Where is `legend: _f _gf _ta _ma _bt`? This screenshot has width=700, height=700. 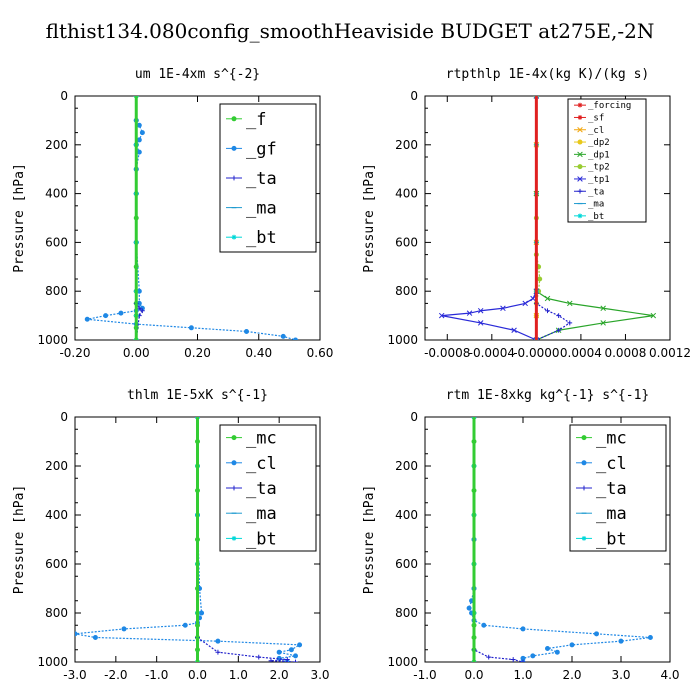
legend: _f _gf _ta _ma _bt is located at coordinates (268, 178).